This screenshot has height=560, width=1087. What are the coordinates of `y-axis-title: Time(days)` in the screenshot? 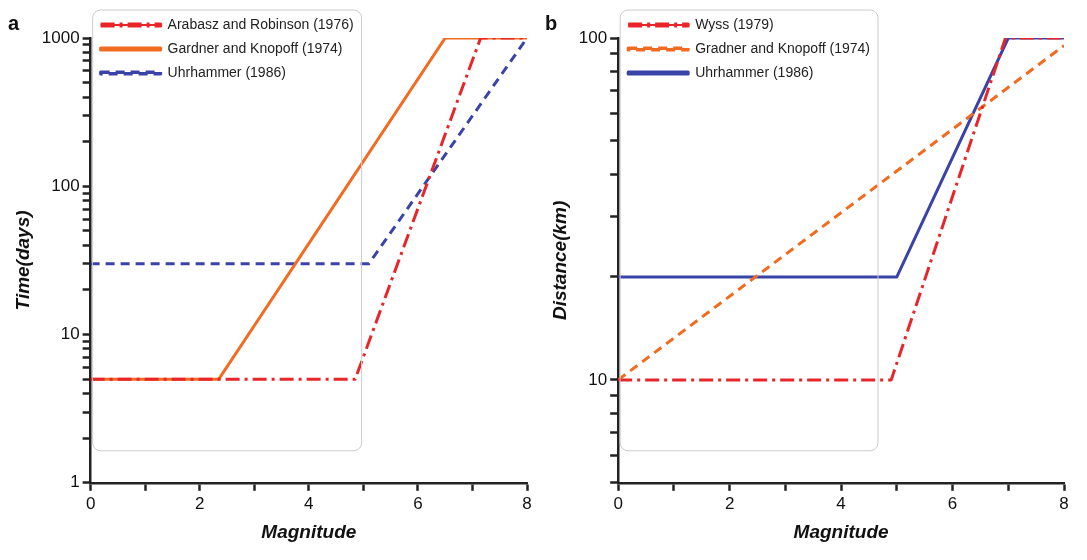 It's located at (22, 260).